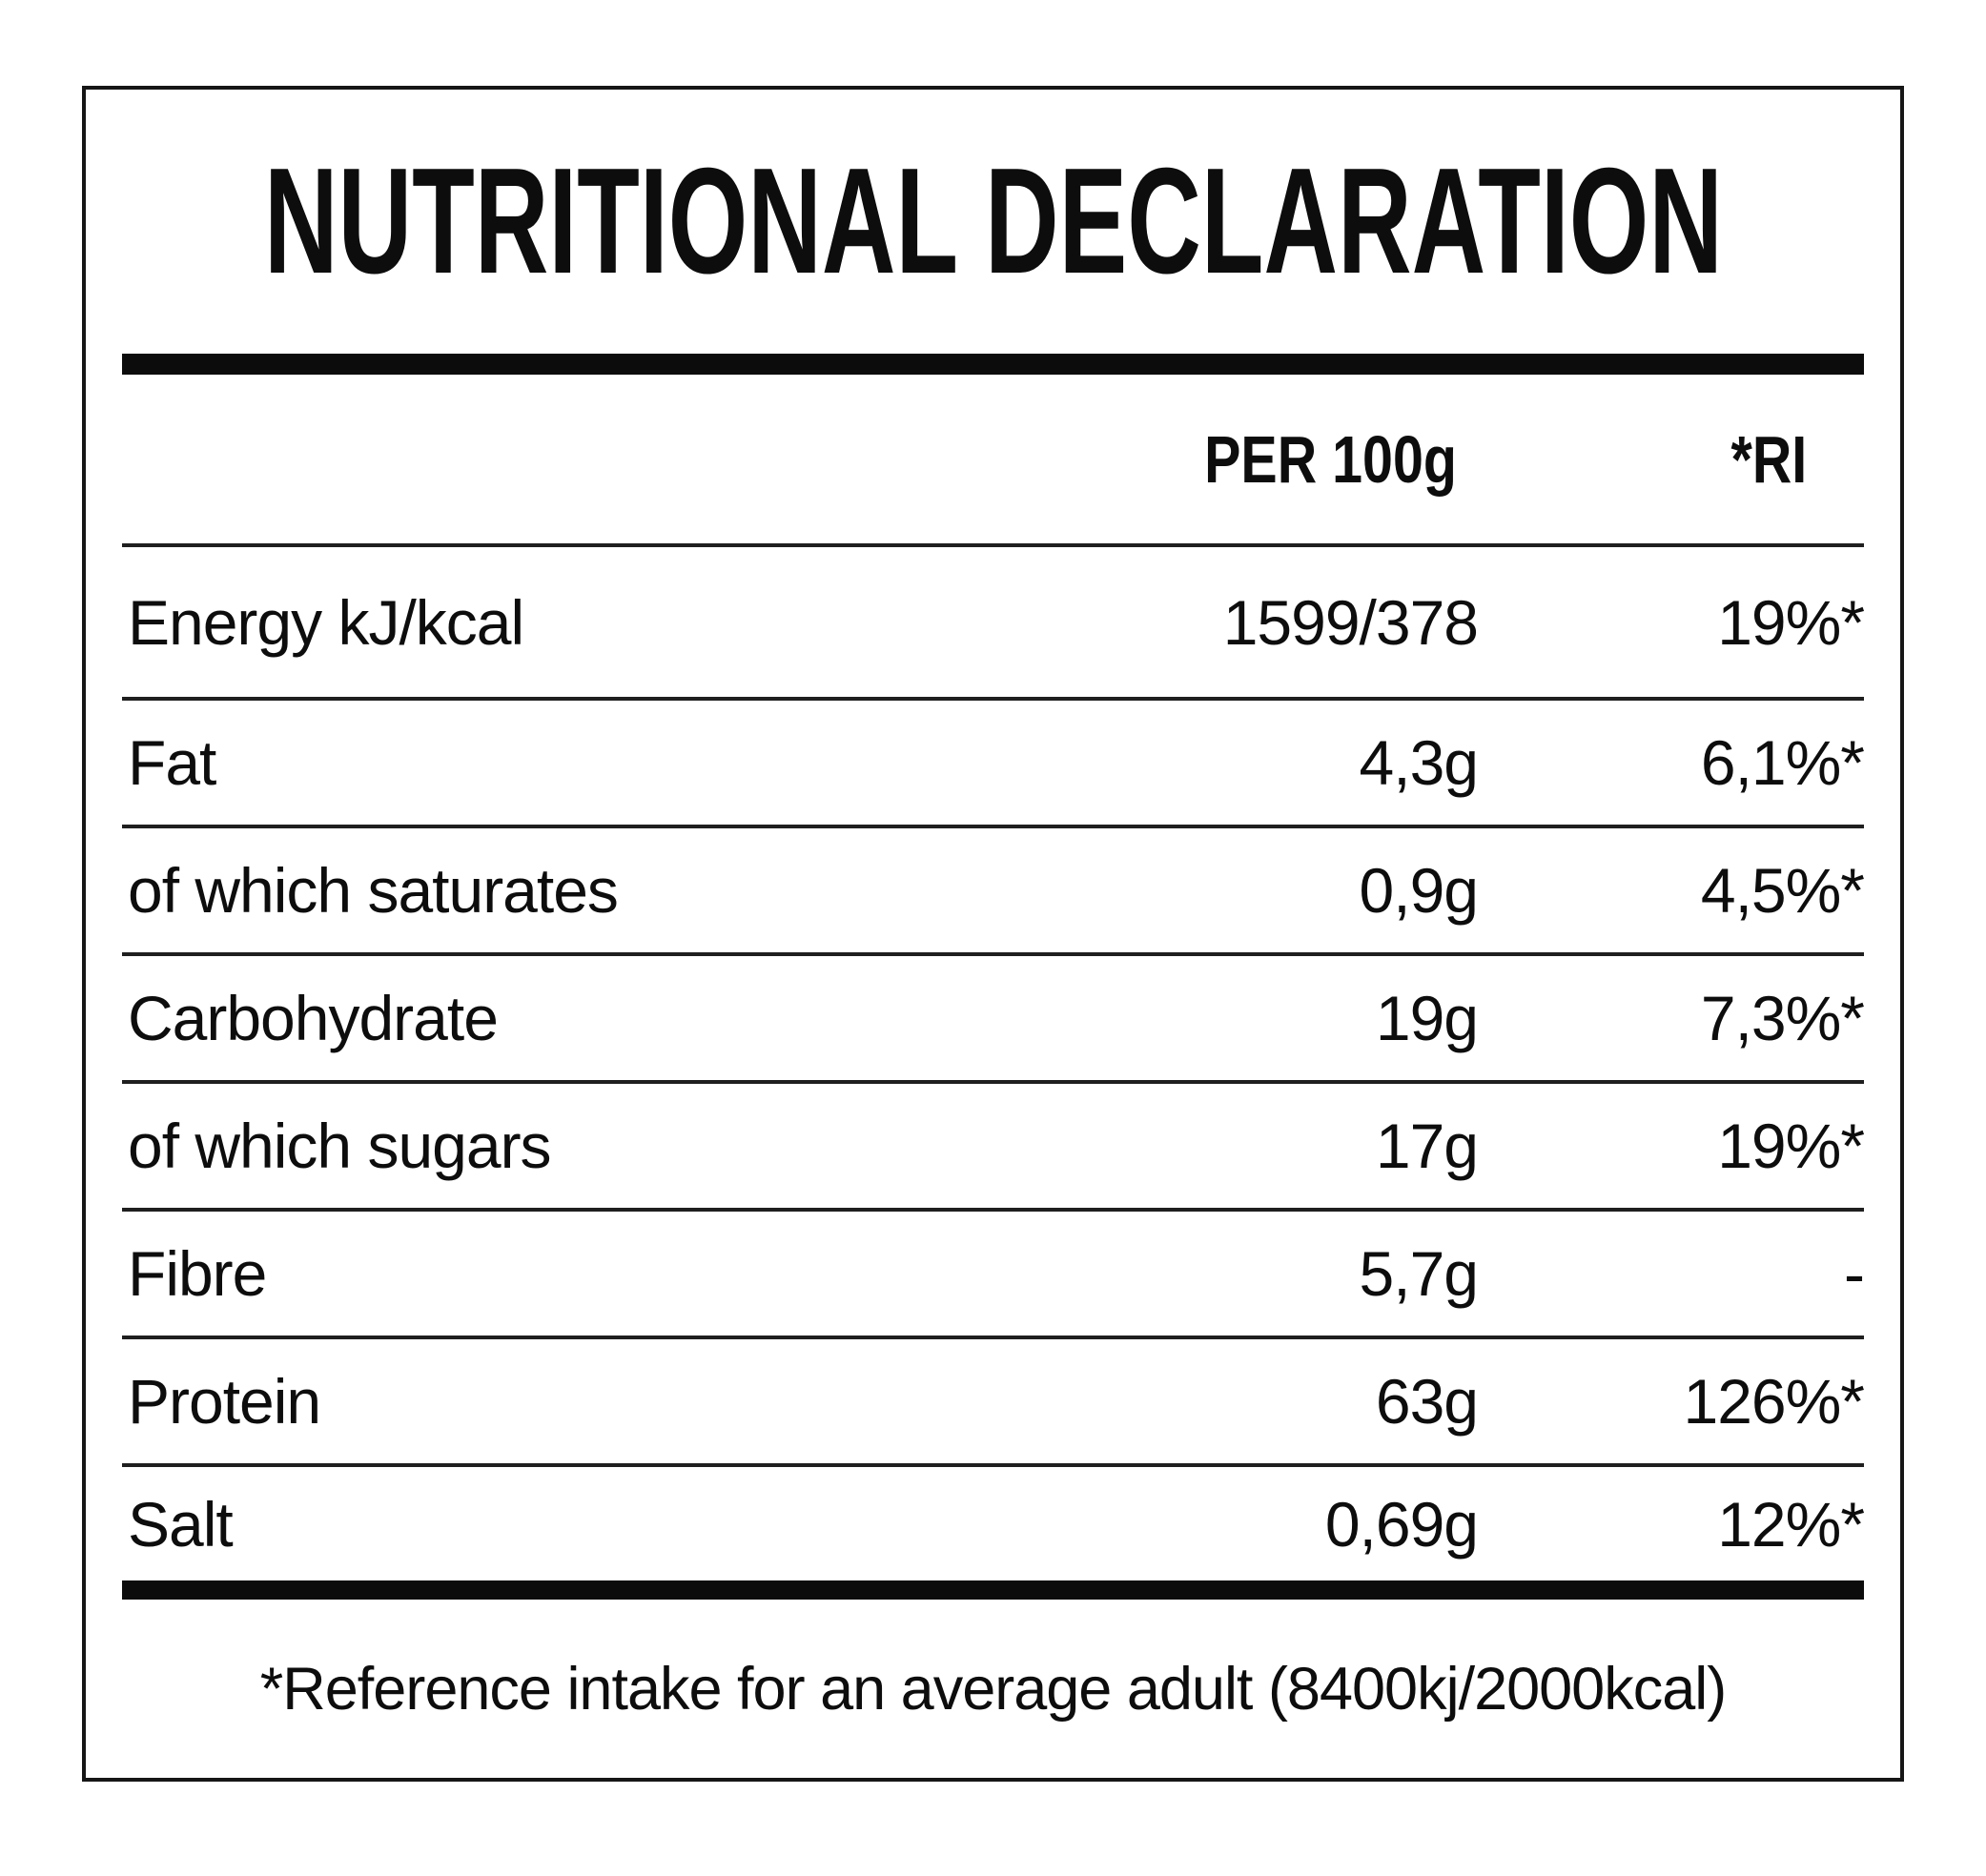 This screenshot has height=1876, width=1986. What do you see at coordinates (1419, 890) in the screenshot?
I see `row-value-per-100g: 0,9g` at bounding box center [1419, 890].